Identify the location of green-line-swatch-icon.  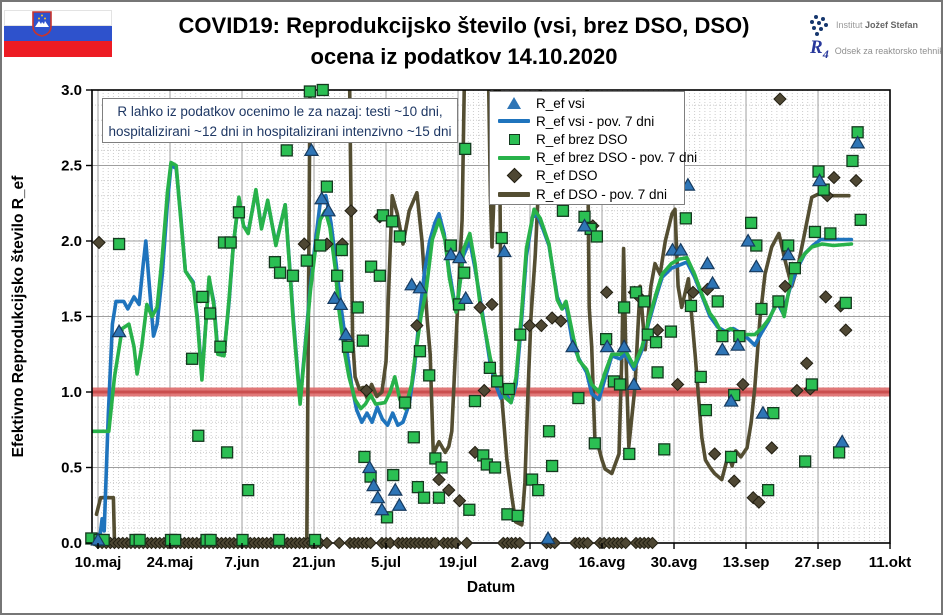
(514, 157).